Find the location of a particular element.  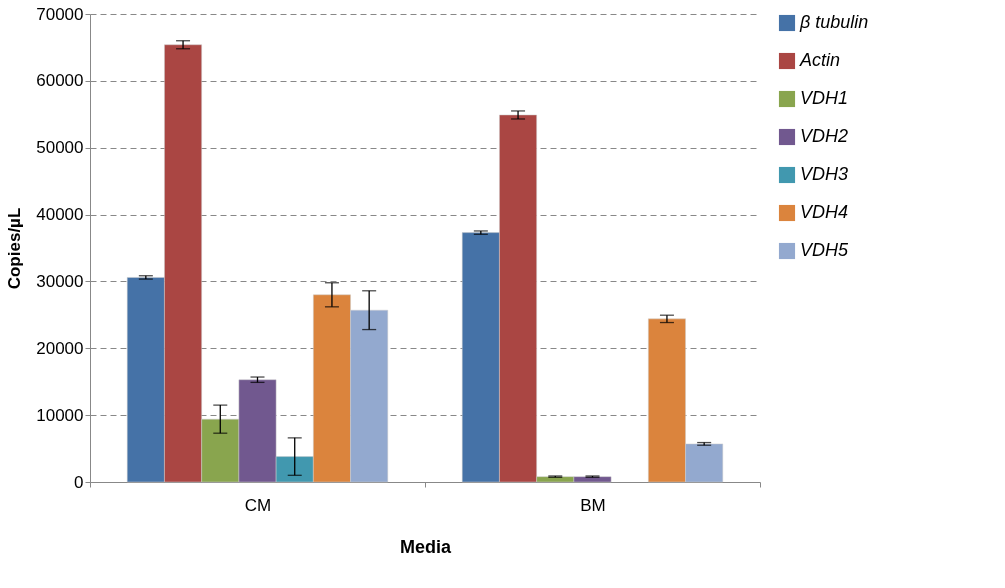

legend-label: β tubulin is located at coordinates (834, 22).